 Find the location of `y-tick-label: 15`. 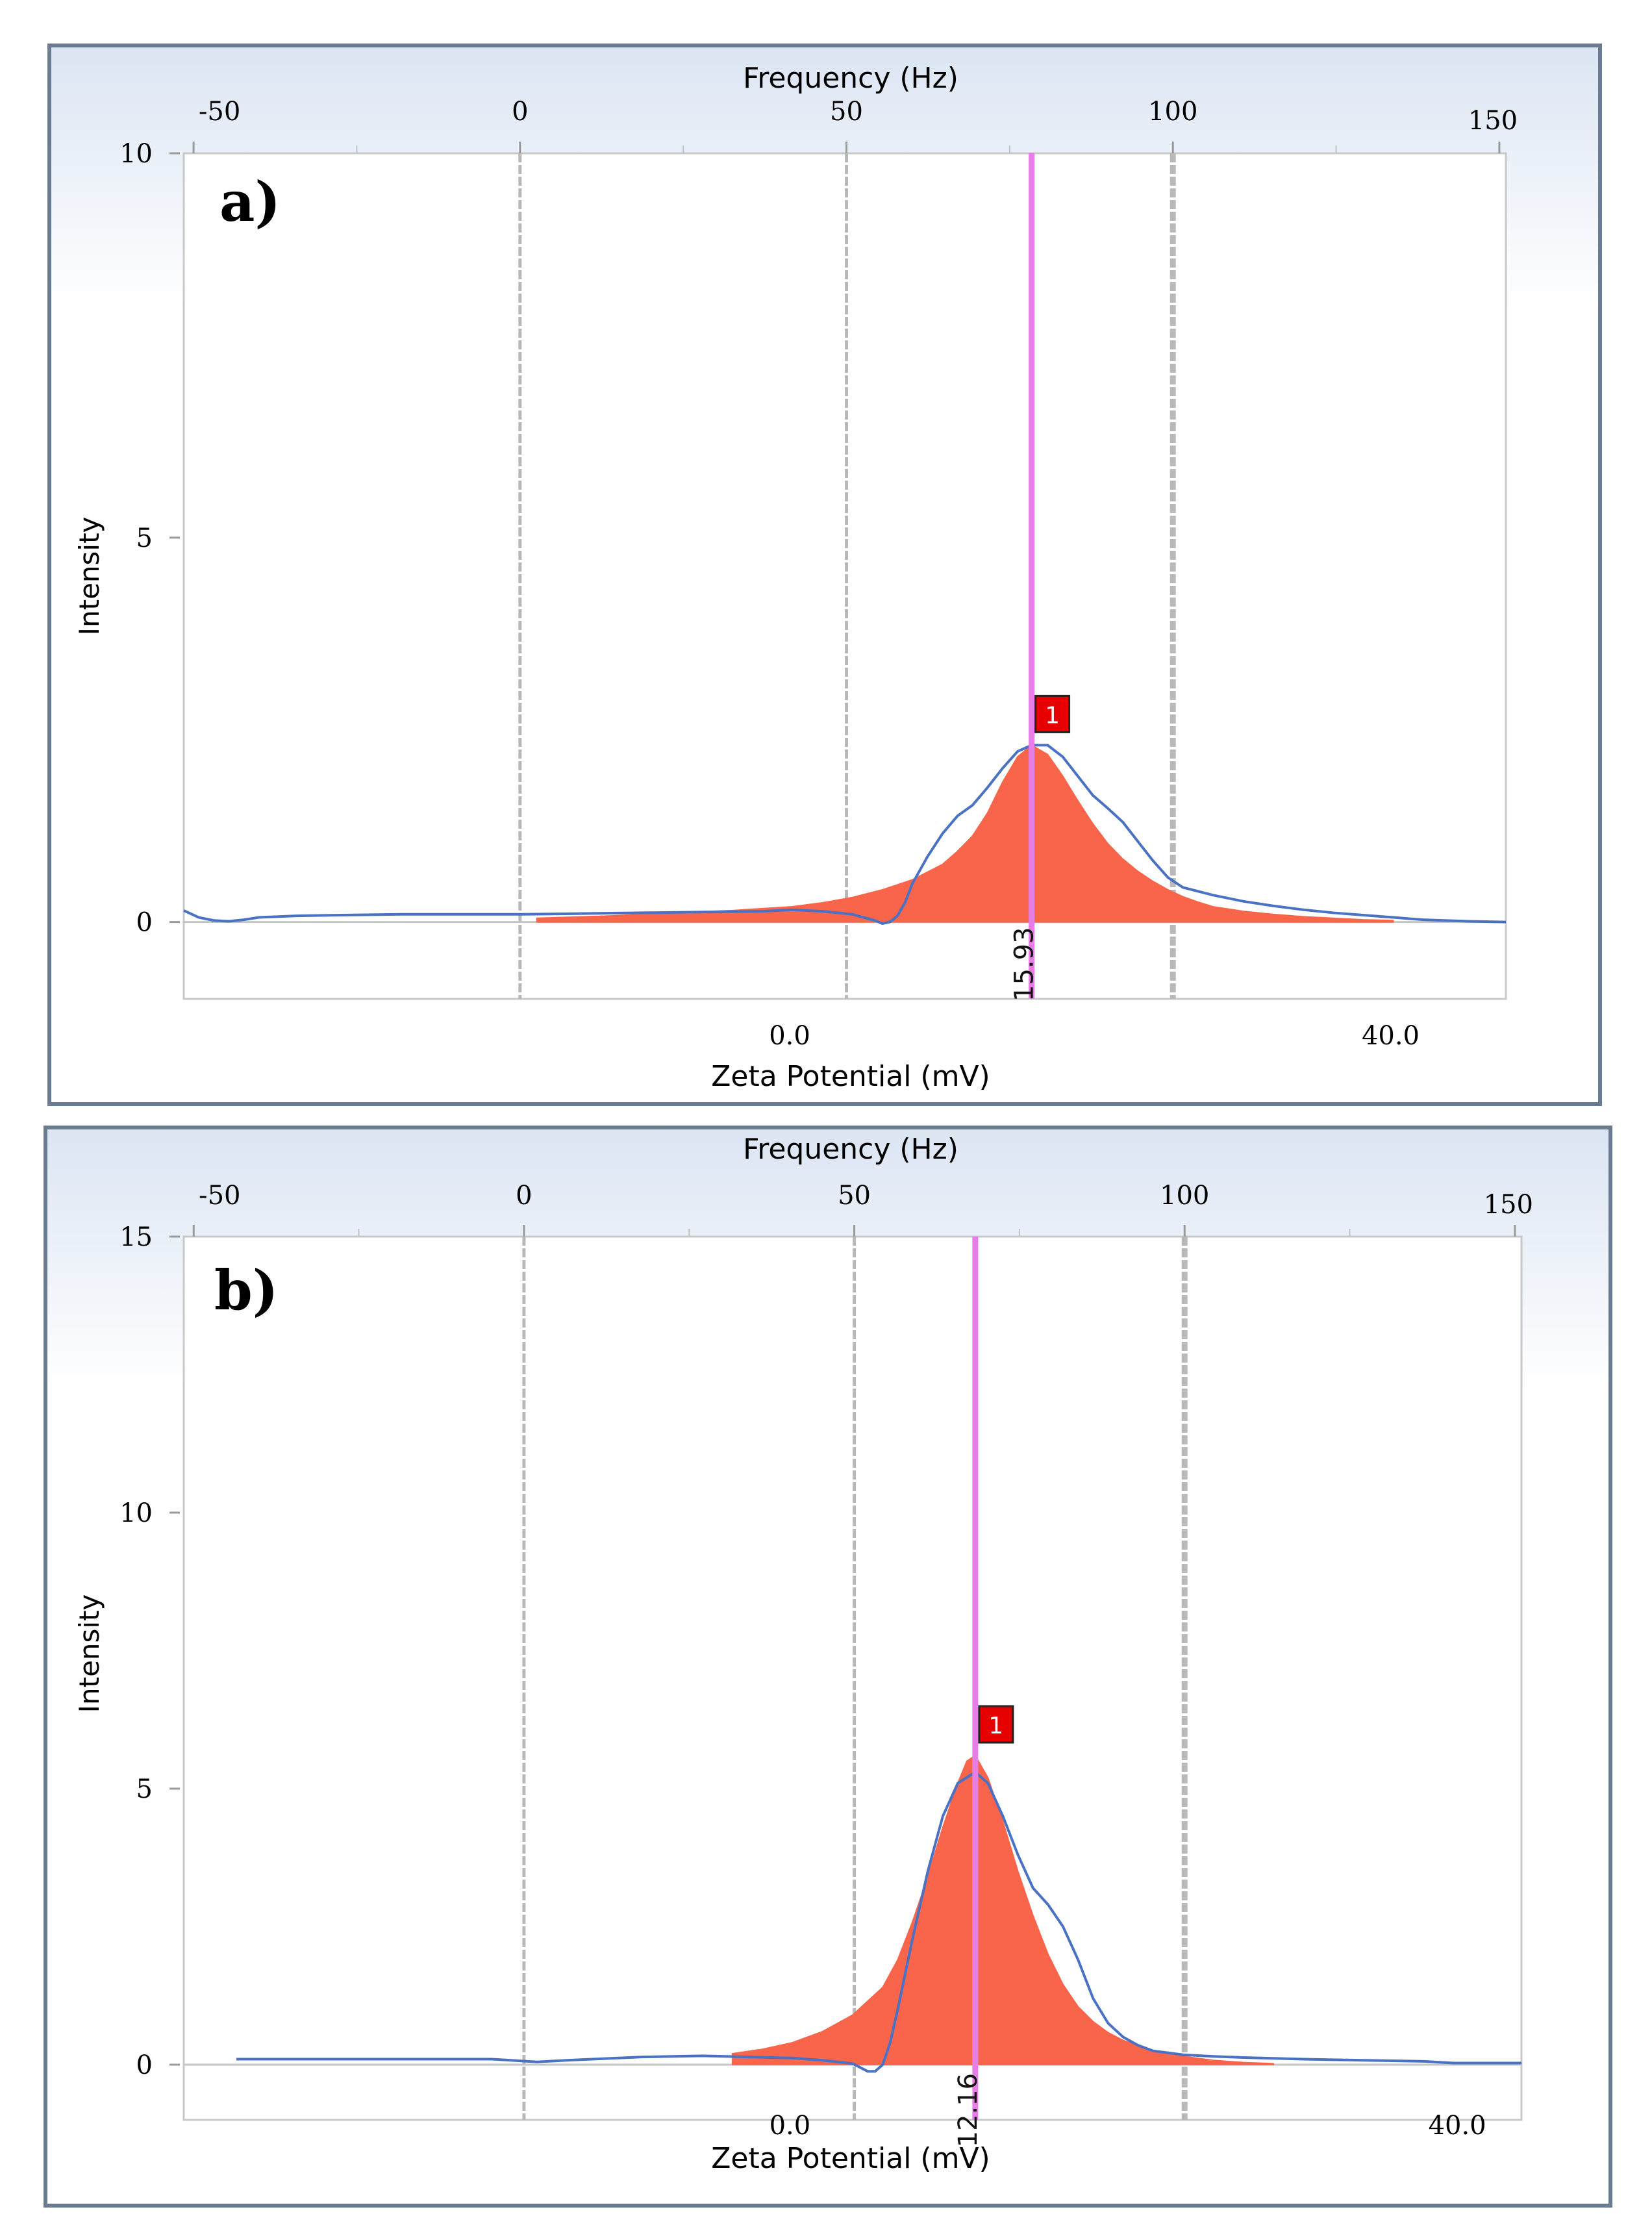

y-tick-label: 15 is located at coordinates (136, 1237).